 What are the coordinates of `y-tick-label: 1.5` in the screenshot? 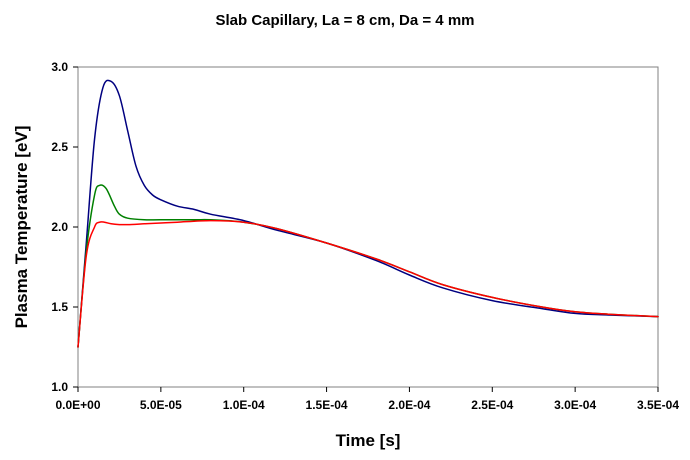 It's located at (59, 307).